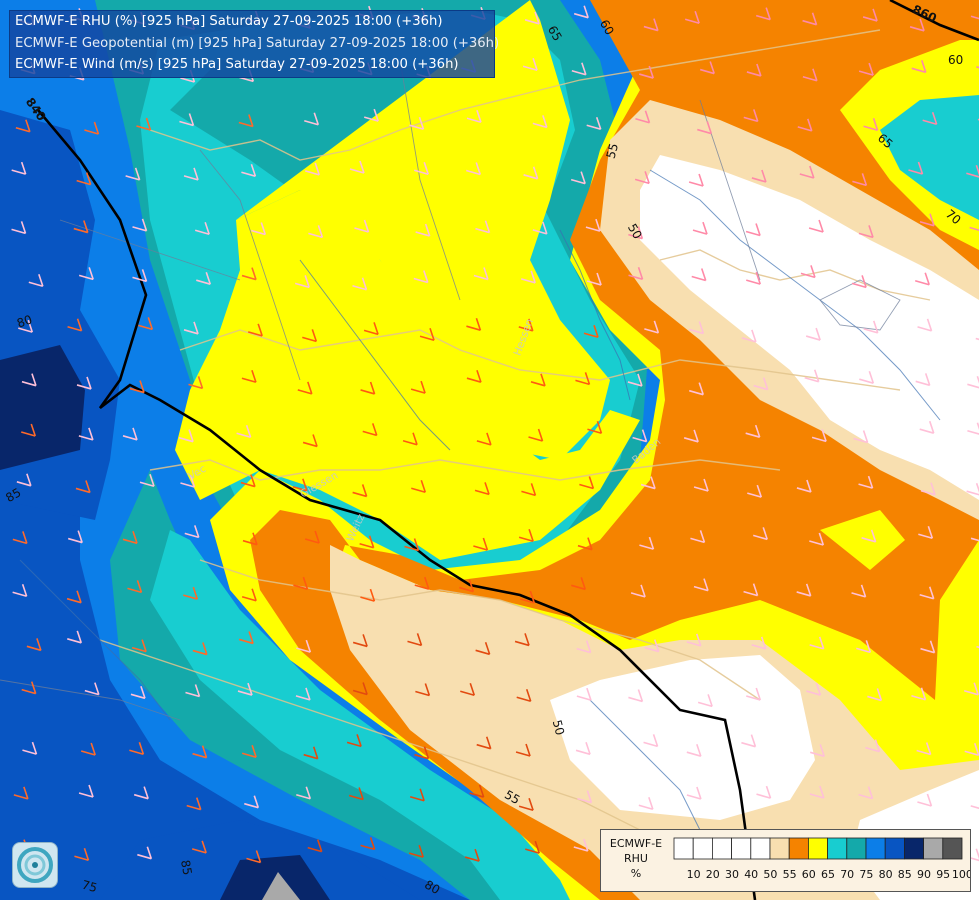 This screenshot has width=979, height=900. I want to click on legend-title: ECMWF-E RHU %, so click(636, 858).